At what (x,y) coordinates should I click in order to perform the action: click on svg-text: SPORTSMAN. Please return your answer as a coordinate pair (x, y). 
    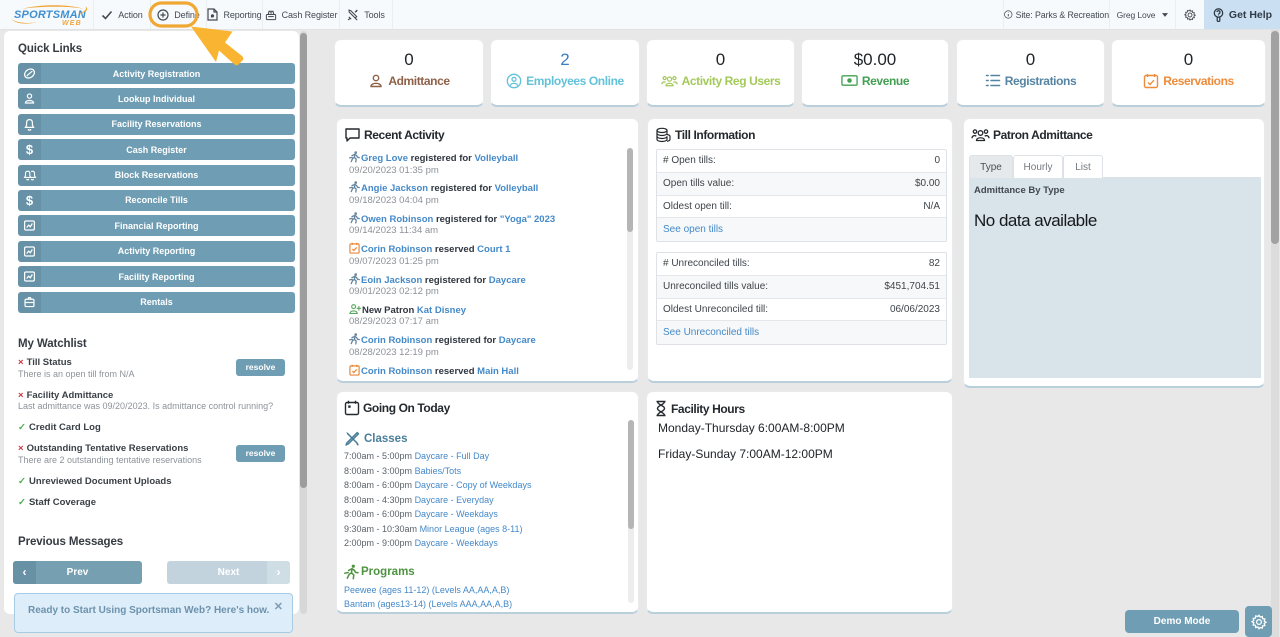
    Looking at the image, I should click on (50, 15).